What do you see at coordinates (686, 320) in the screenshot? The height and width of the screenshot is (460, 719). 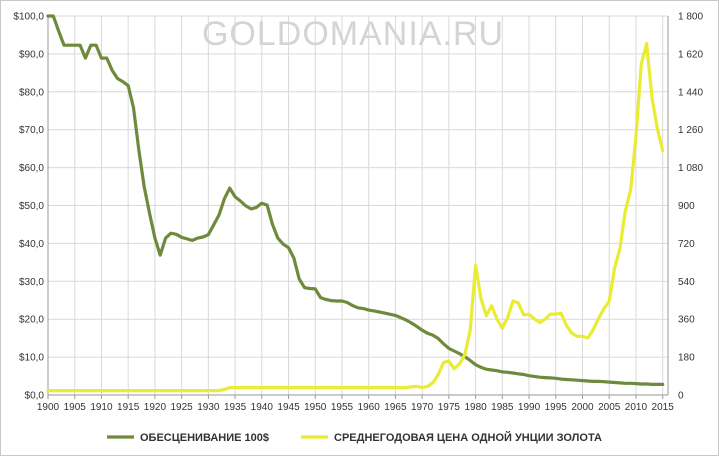 I see `right-tick-label: 360` at bounding box center [686, 320].